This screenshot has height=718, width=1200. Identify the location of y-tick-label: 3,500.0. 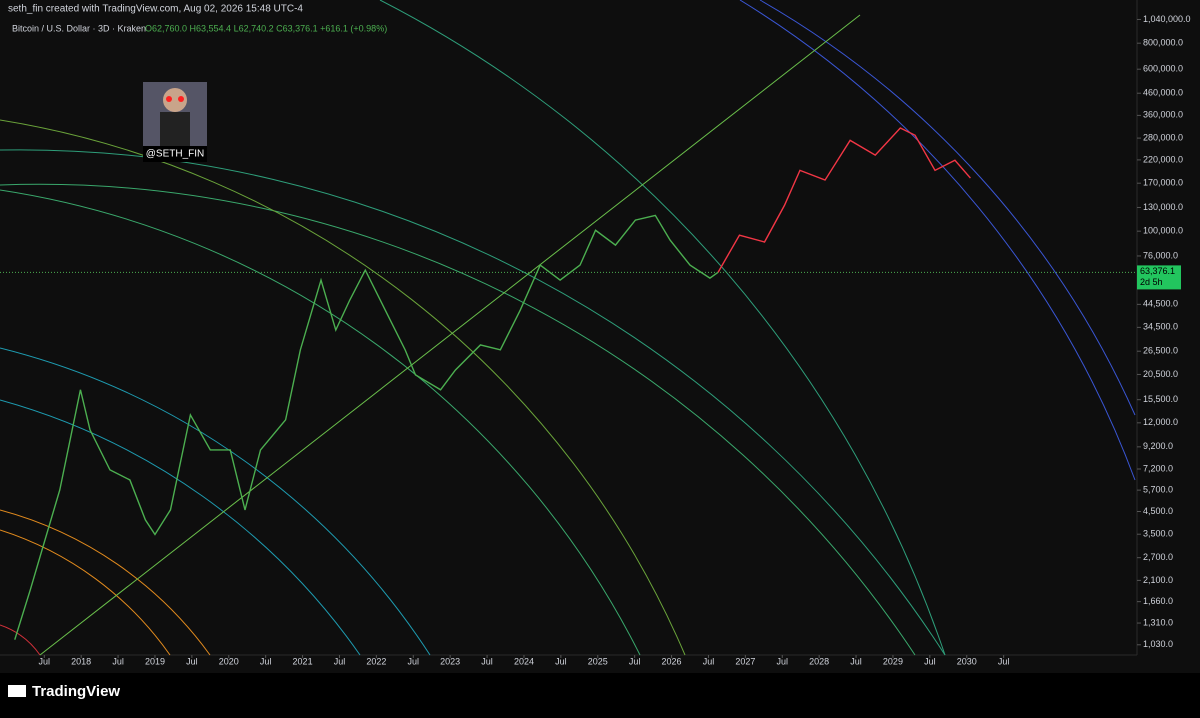
(1158, 534).